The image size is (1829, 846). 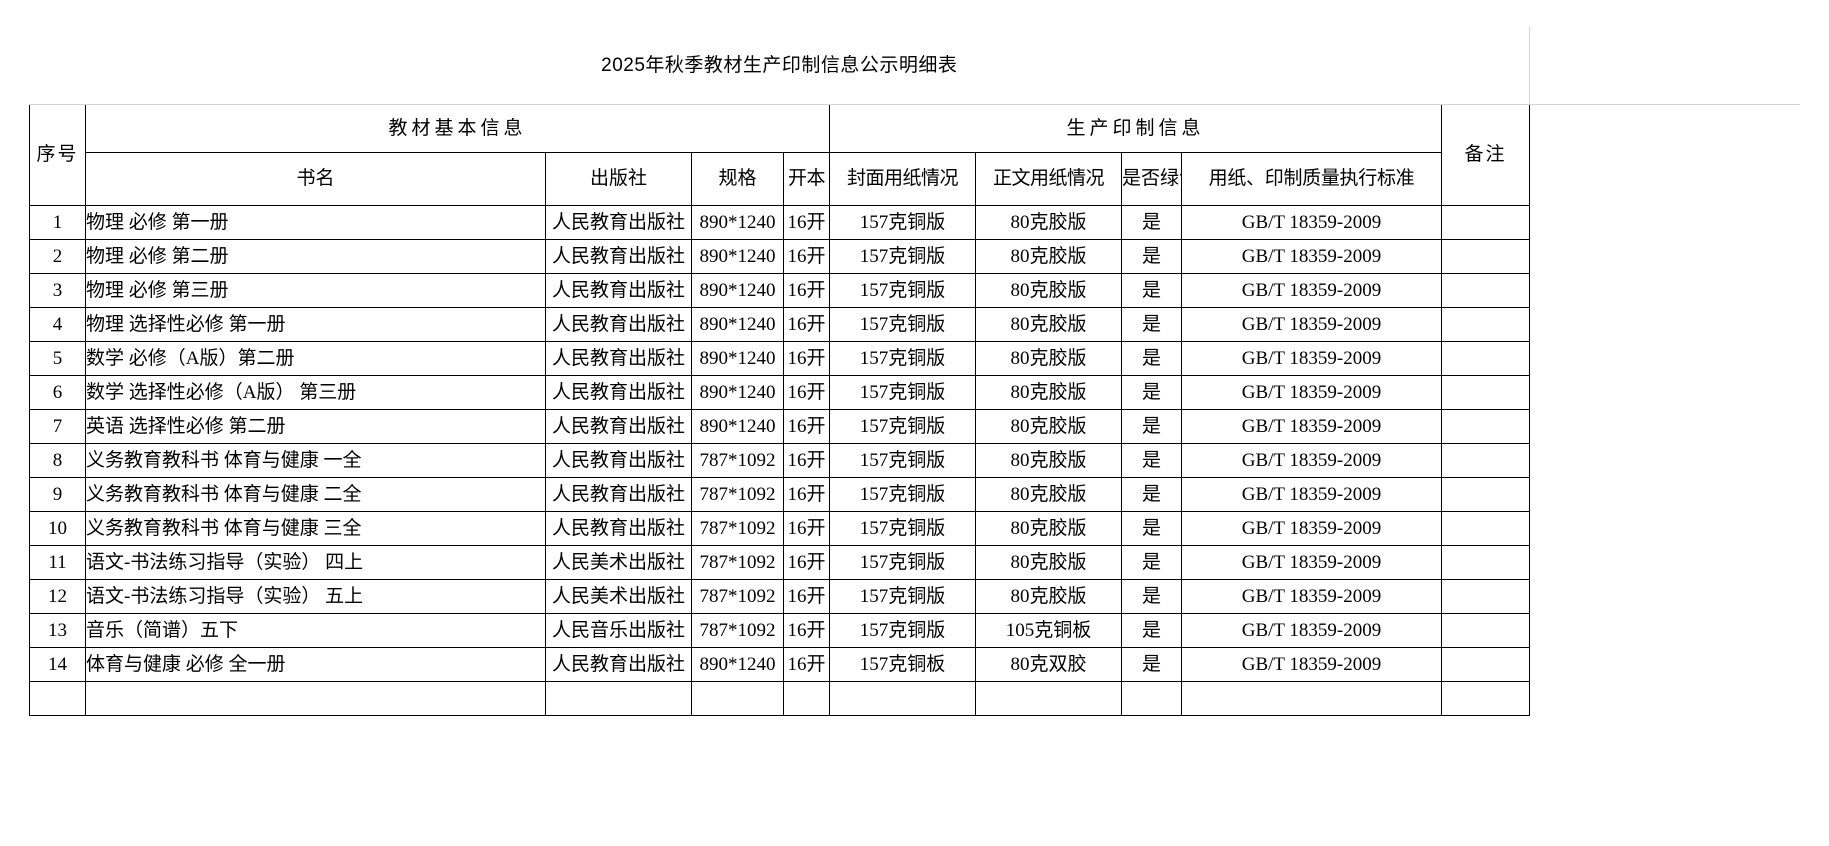 I want to click on cell-cover-paper: 157克铜板, so click(x=902, y=664).